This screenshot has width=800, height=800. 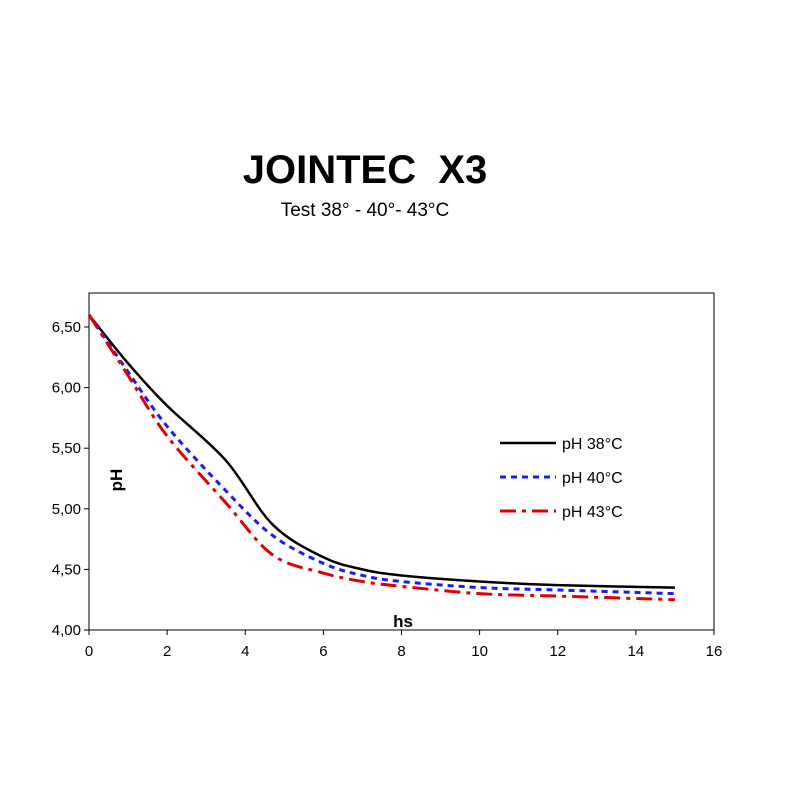 I want to click on x-tick-label: 0, so click(x=89, y=651).